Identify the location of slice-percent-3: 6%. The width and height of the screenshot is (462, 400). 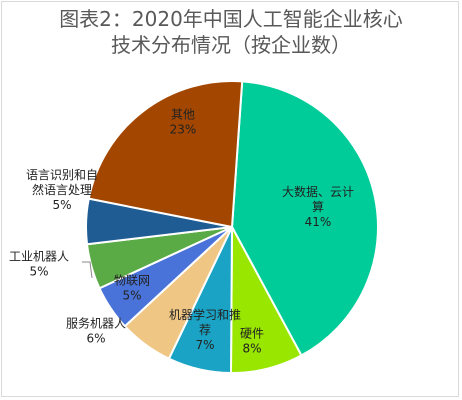
(95, 339).